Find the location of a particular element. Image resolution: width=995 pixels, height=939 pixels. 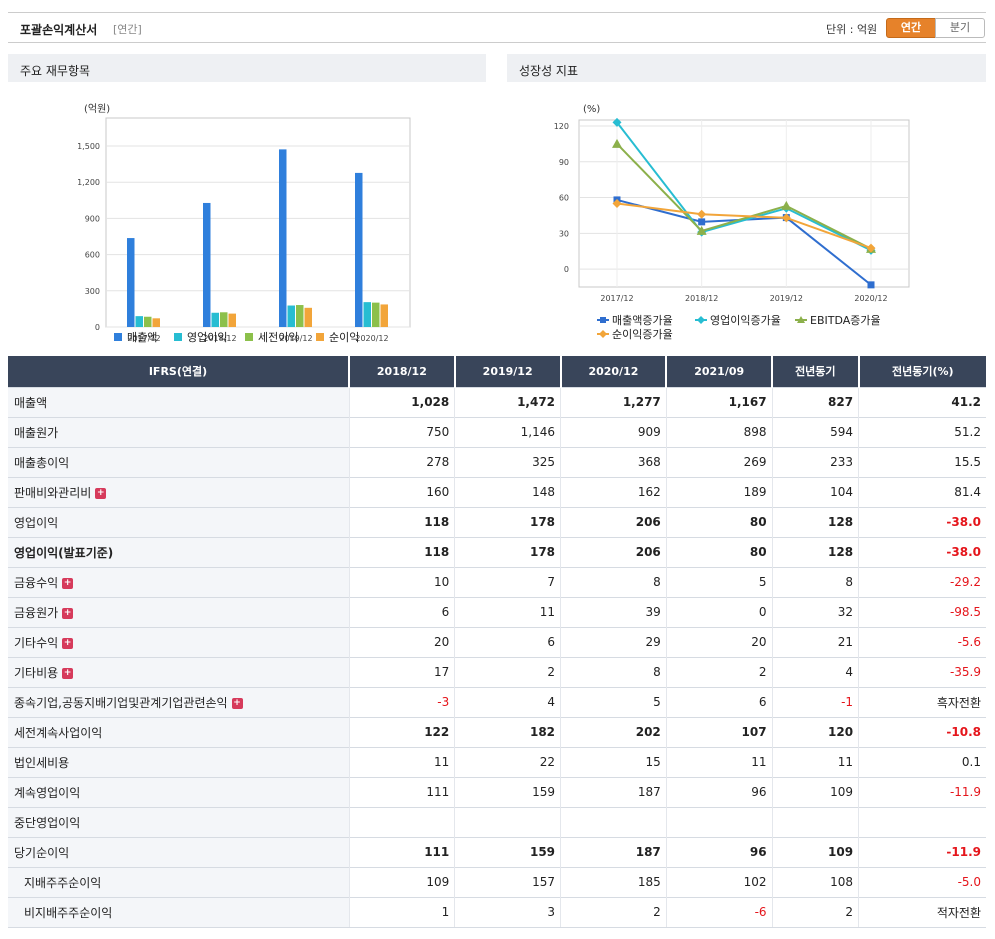

value-cell: 6 is located at coordinates (507, 641).